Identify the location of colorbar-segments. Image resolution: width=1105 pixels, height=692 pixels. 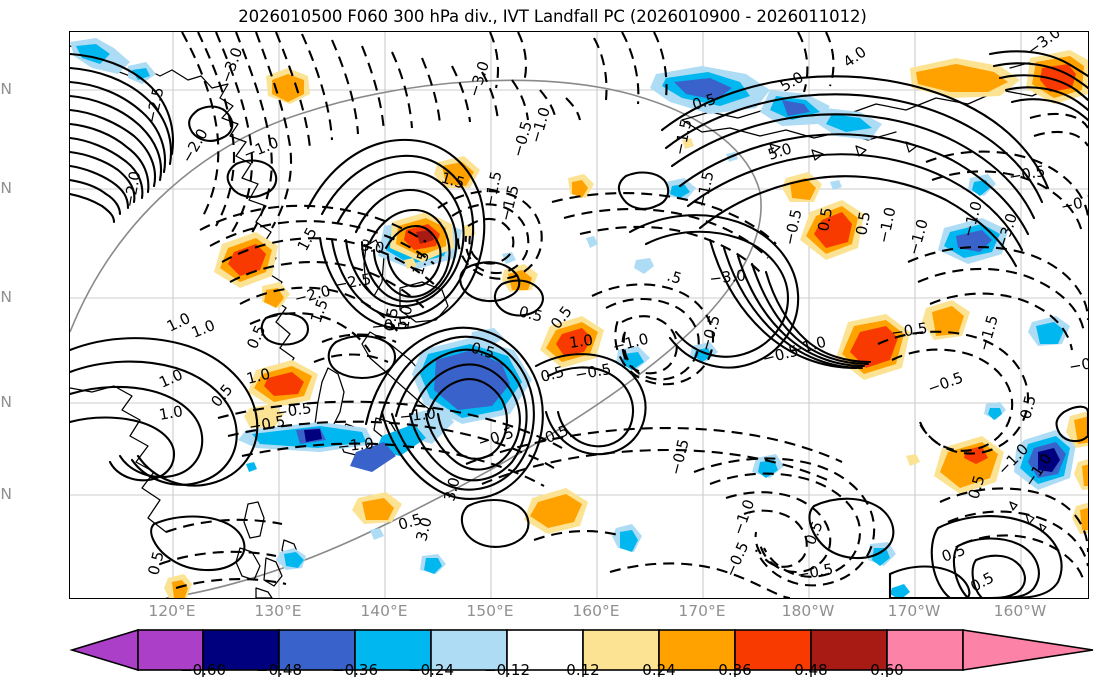
(581, 650).